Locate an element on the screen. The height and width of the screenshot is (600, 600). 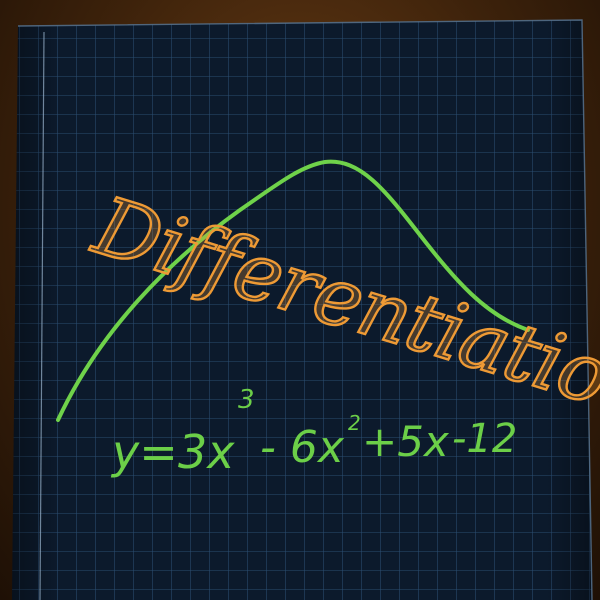
equation-term-1: 3x is located at coordinates (206, 452).